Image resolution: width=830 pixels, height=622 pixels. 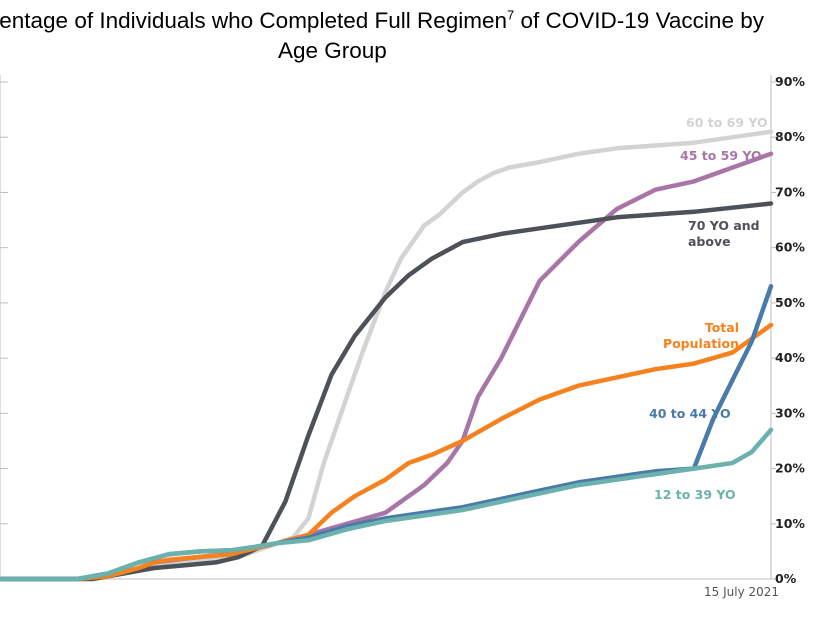 What do you see at coordinates (790, 523) in the screenshot?
I see `y-tick-label: 10%` at bounding box center [790, 523].